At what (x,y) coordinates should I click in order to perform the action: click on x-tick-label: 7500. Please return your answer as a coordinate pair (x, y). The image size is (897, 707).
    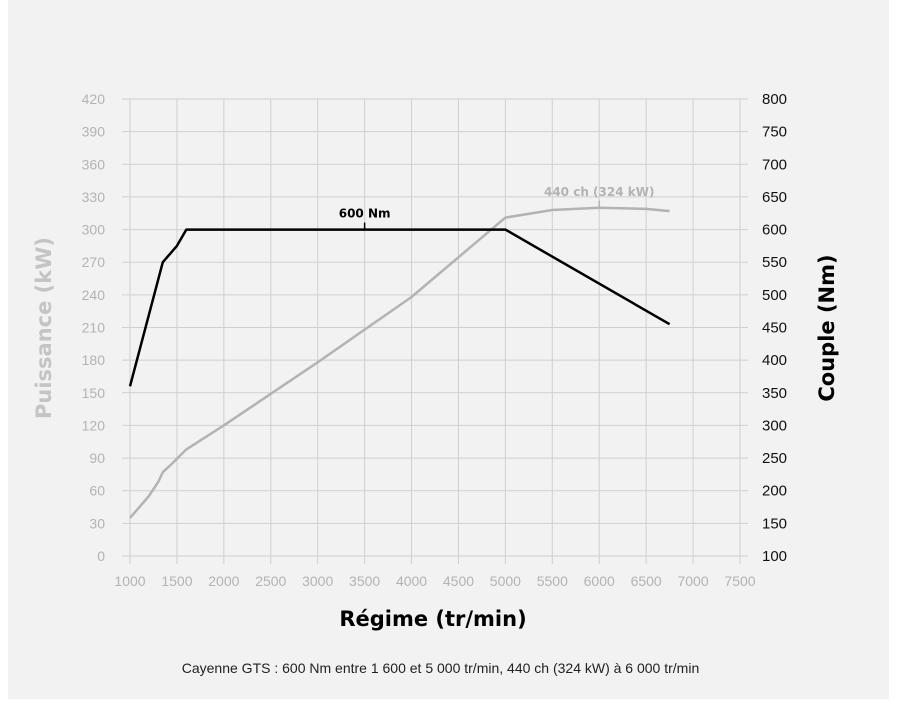
    Looking at the image, I should click on (739, 581).